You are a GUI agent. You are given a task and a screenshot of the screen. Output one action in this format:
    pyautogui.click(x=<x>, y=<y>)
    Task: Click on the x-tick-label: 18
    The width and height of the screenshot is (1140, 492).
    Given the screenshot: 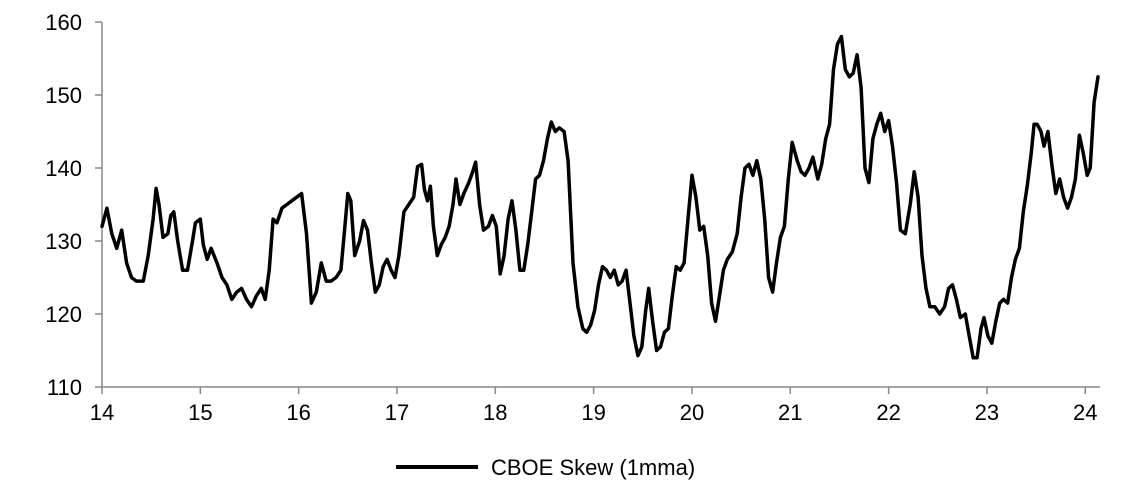 What is the action you would take?
    pyautogui.click(x=495, y=412)
    